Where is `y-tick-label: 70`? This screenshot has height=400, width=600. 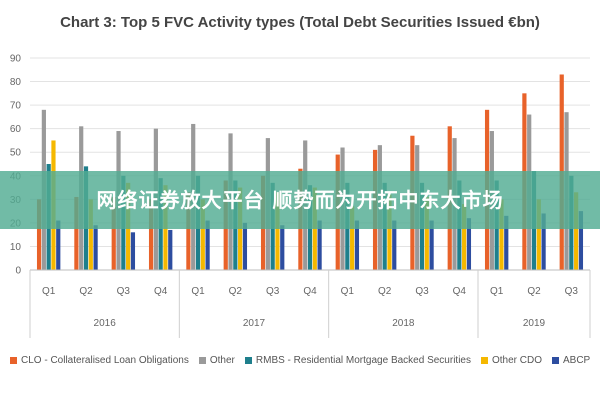 y-tick-label: 70 is located at coordinates (16, 106).